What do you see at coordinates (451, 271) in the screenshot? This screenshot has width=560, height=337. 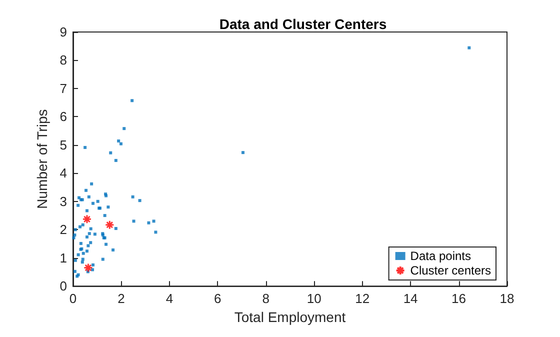 I see `legend-label: Cluster centers` at bounding box center [451, 271].